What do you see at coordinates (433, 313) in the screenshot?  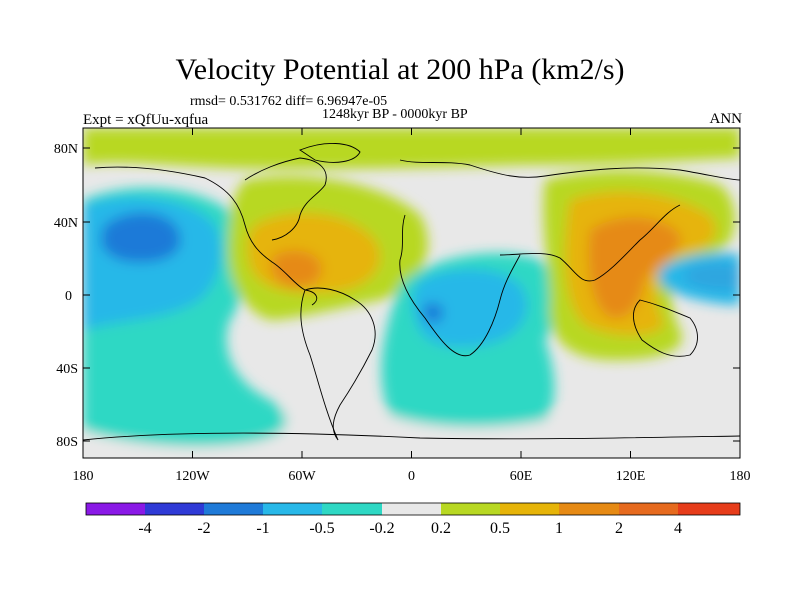 I see `africa-low-core` at bounding box center [433, 313].